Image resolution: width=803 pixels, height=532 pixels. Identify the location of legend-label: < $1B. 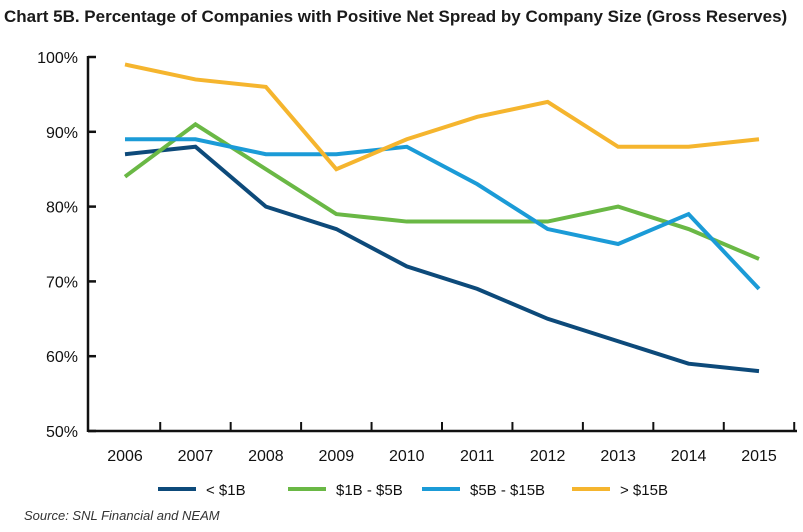
(226, 490).